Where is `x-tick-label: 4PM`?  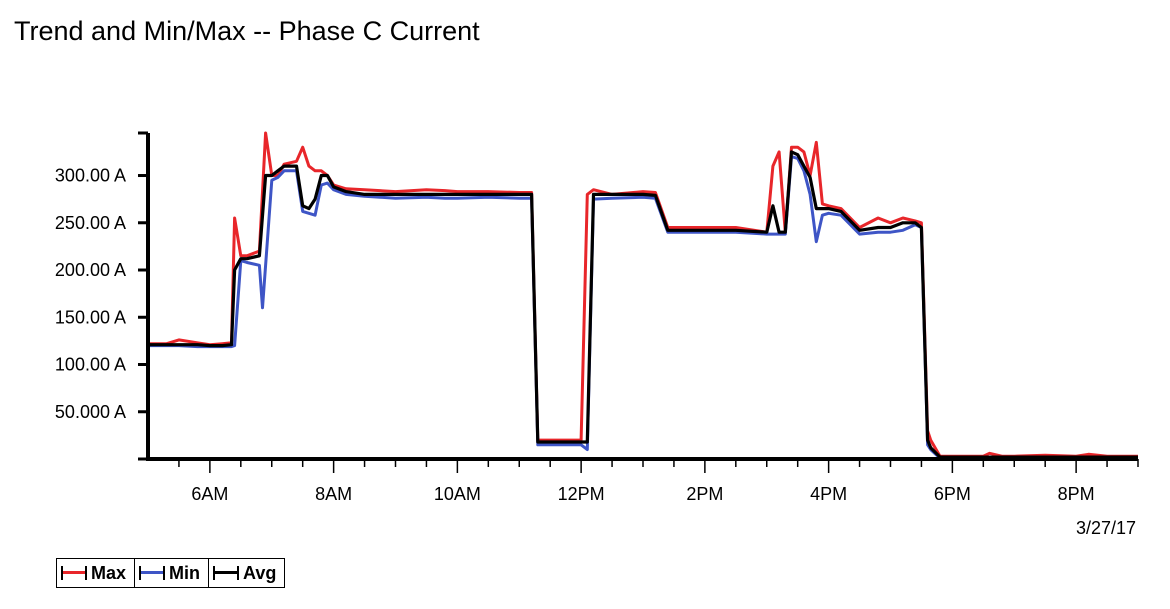 x-tick-label: 4PM is located at coordinates (828, 494).